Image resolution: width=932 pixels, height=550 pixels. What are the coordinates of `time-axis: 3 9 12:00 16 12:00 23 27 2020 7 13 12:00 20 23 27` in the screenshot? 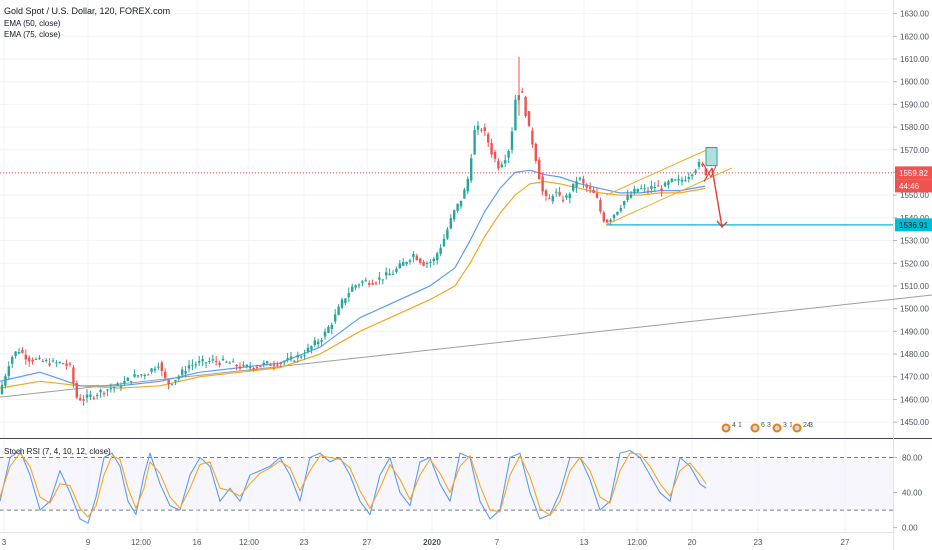 It's located at (426, 542).